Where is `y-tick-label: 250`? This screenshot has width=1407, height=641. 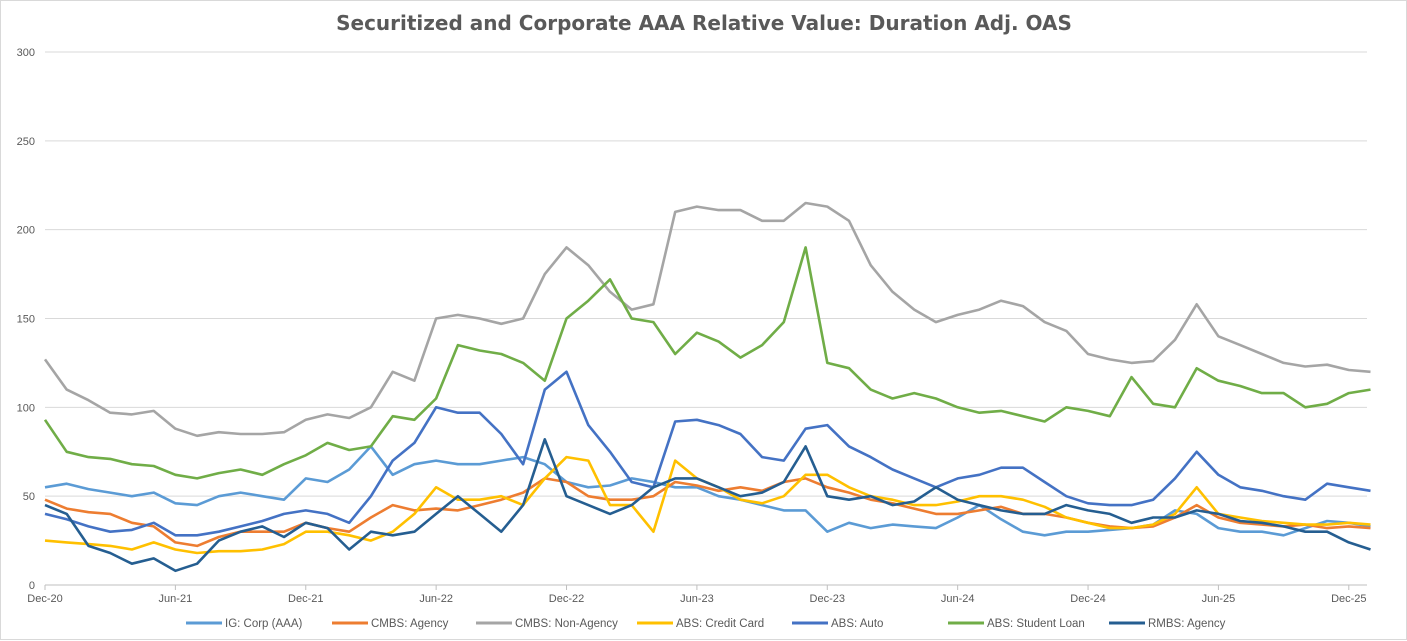
y-tick-label: 250 is located at coordinates (26, 142).